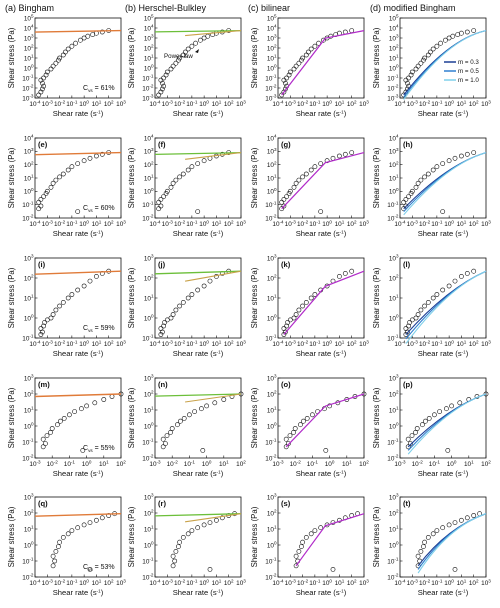  Describe the element at coordinates (163, 384) in the screenshot. I see `panel-label: (n)` at that location.